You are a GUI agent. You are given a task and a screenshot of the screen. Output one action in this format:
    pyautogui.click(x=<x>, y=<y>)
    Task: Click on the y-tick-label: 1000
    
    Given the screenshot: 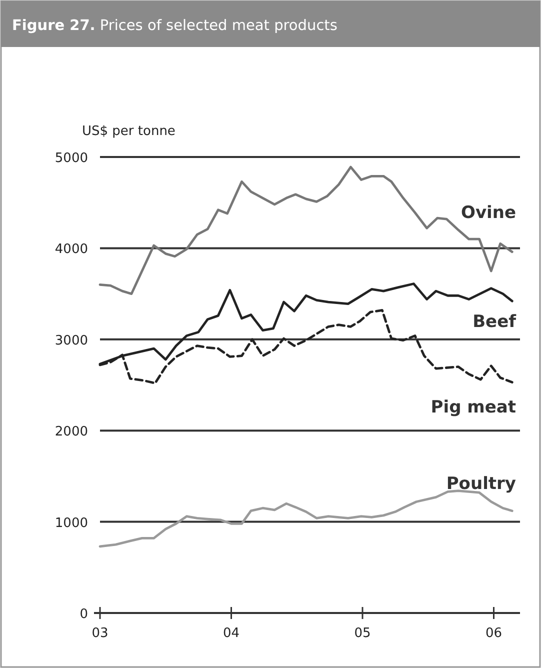 What is the action you would take?
    pyautogui.click(x=71, y=523)
    